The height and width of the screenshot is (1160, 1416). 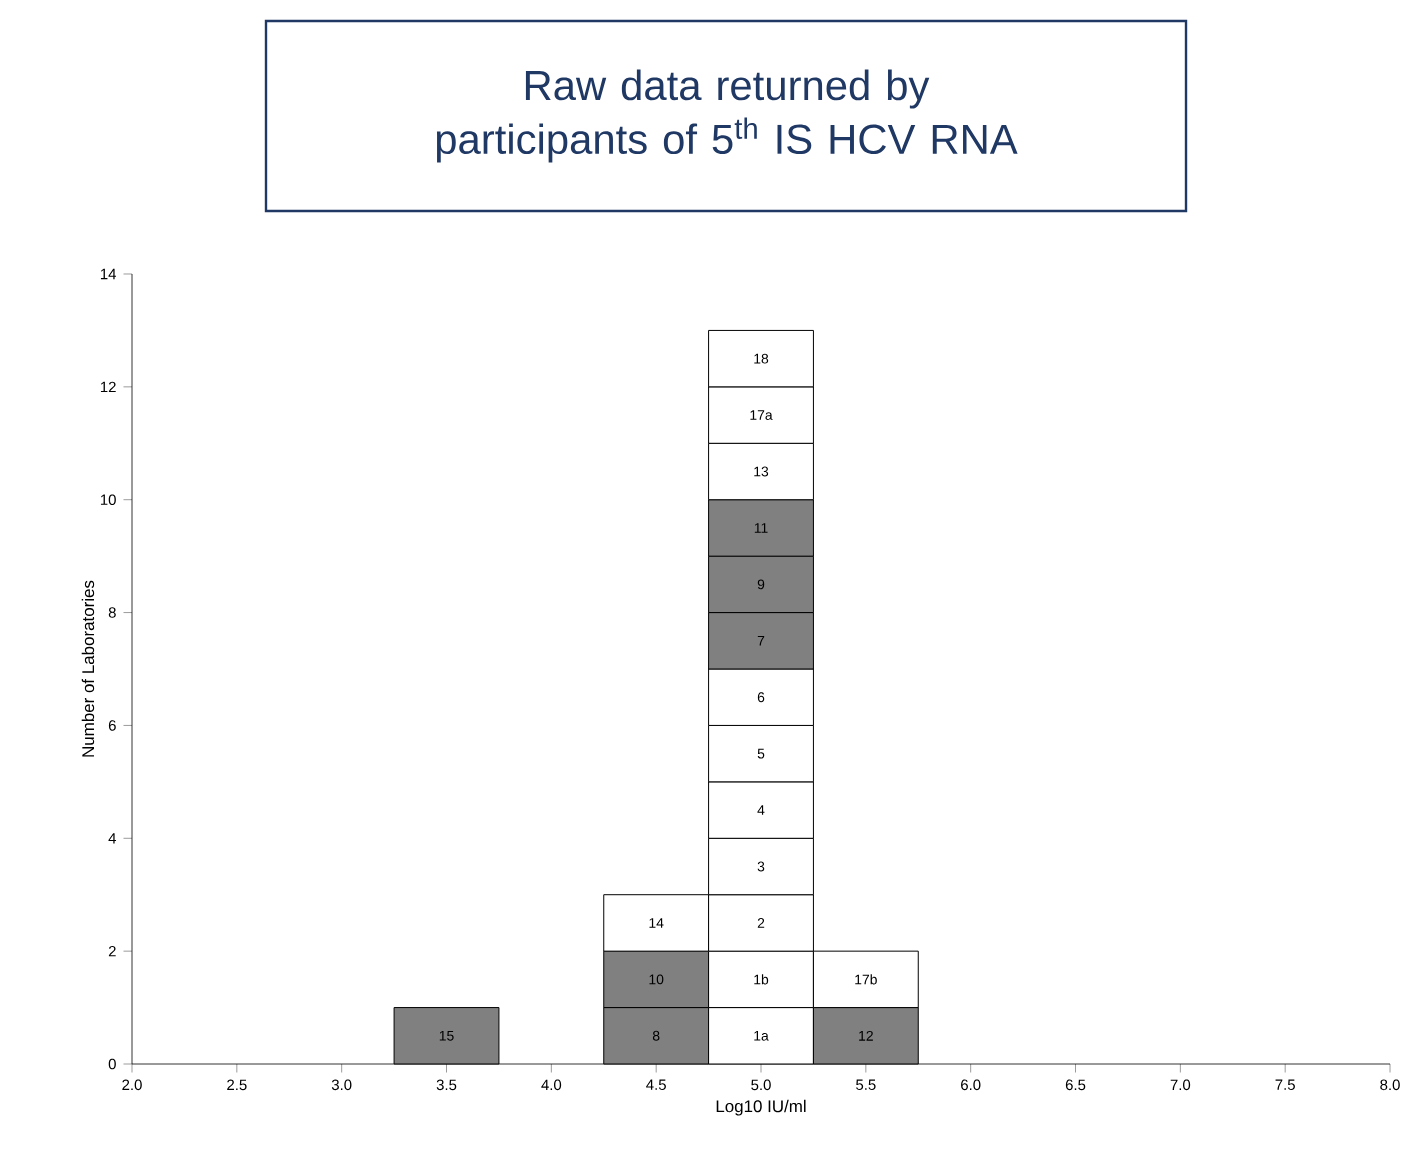 I want to click on y-axis-title: Number of Laboratories, so click(x=88, y=668).